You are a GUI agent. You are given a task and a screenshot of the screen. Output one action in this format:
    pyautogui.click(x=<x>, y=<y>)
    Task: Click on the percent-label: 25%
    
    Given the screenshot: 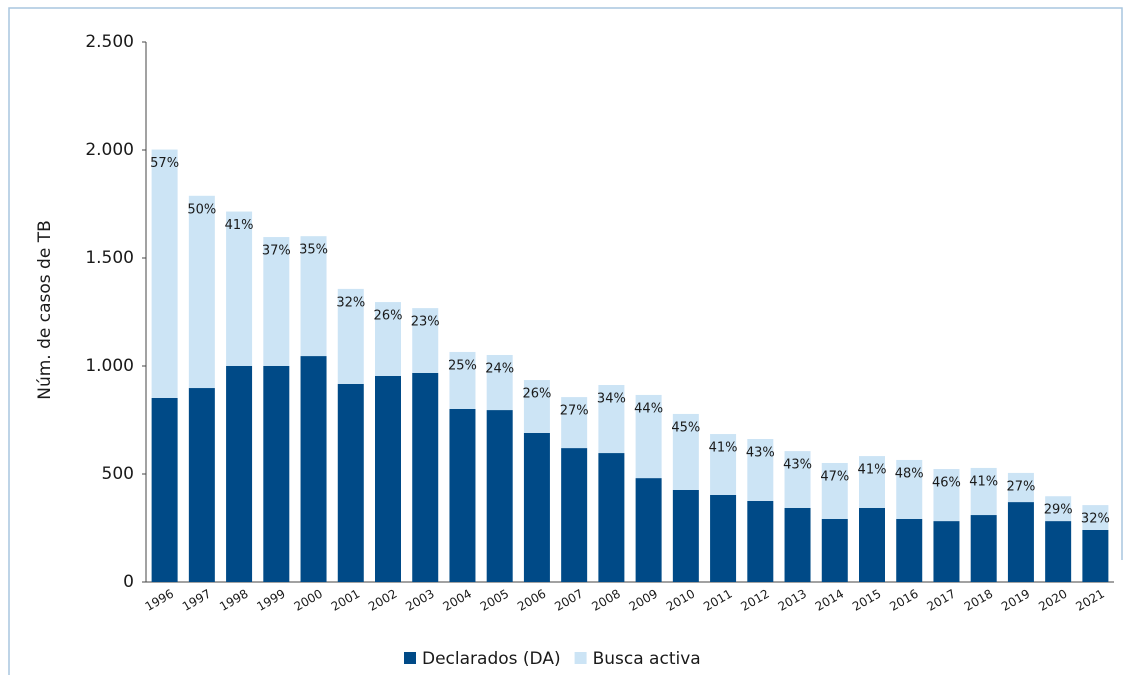 What is the action you would take?
    pyautogui.click(x=462, y=365)
    